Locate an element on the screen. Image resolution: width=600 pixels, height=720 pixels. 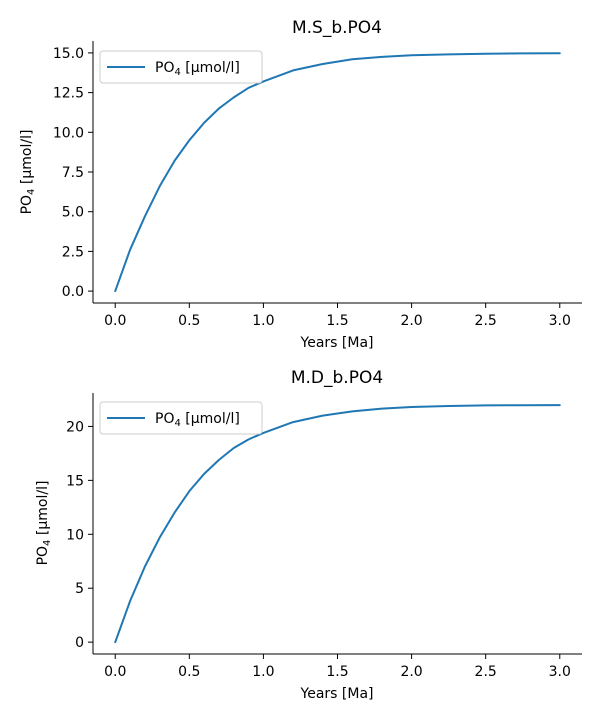
y-ticks-bottom: 0 5 10 15 20 is located at coordinates (79, 535).